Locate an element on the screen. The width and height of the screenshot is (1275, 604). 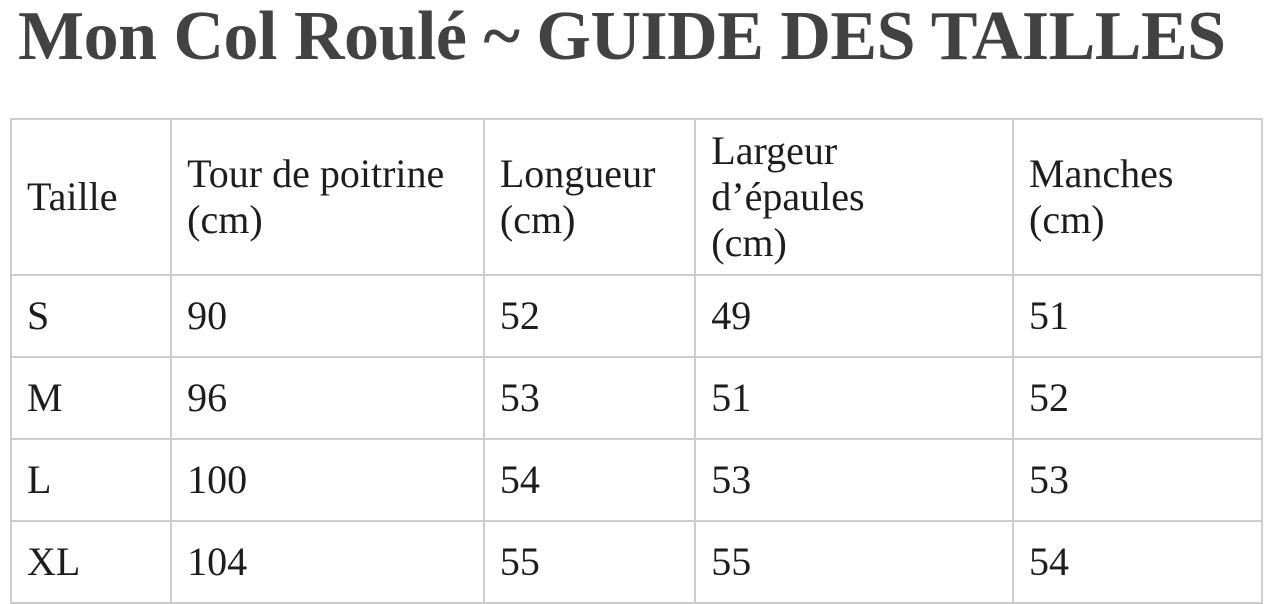
cell-shoulder: 53 is located at coordinates (854, 480).